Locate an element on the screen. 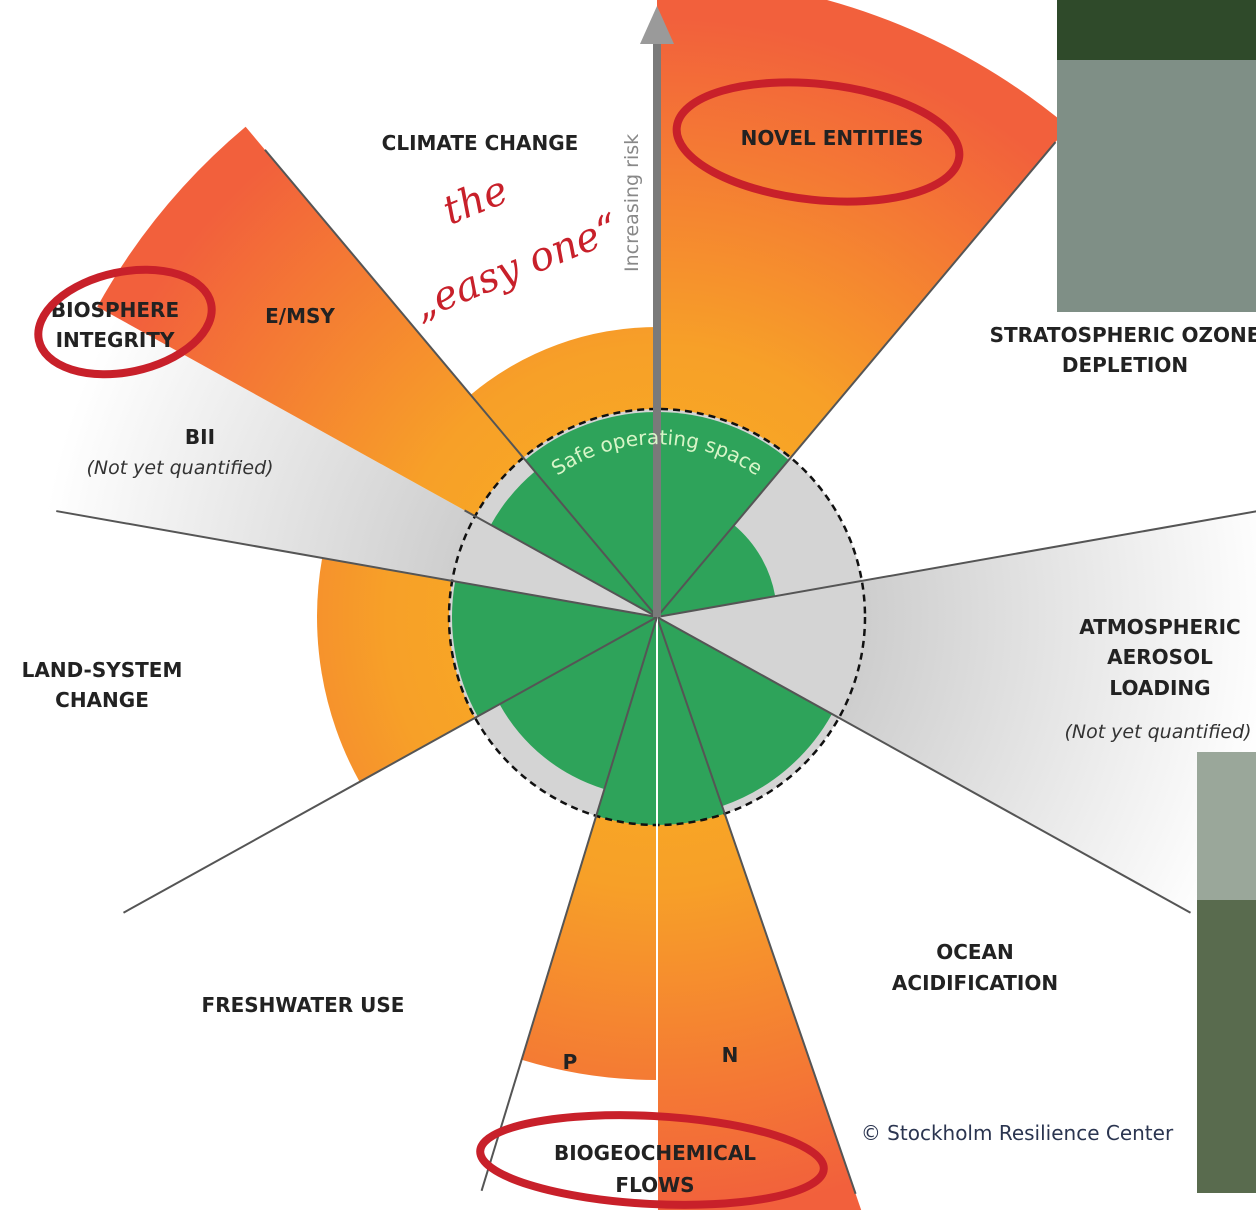  annotation: „easy one“ is located at coordinates (516, 267).